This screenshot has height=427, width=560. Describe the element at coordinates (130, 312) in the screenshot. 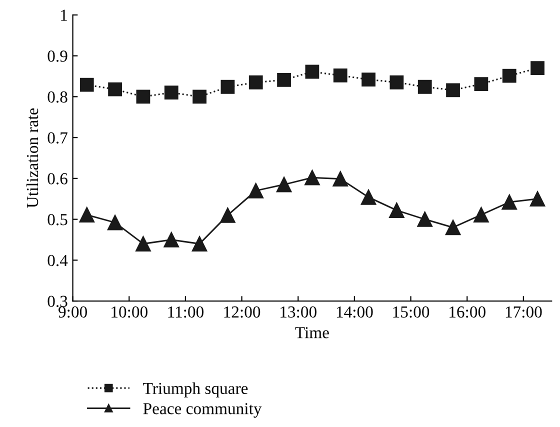

I see `x-tick-label: 10:00` at that location.